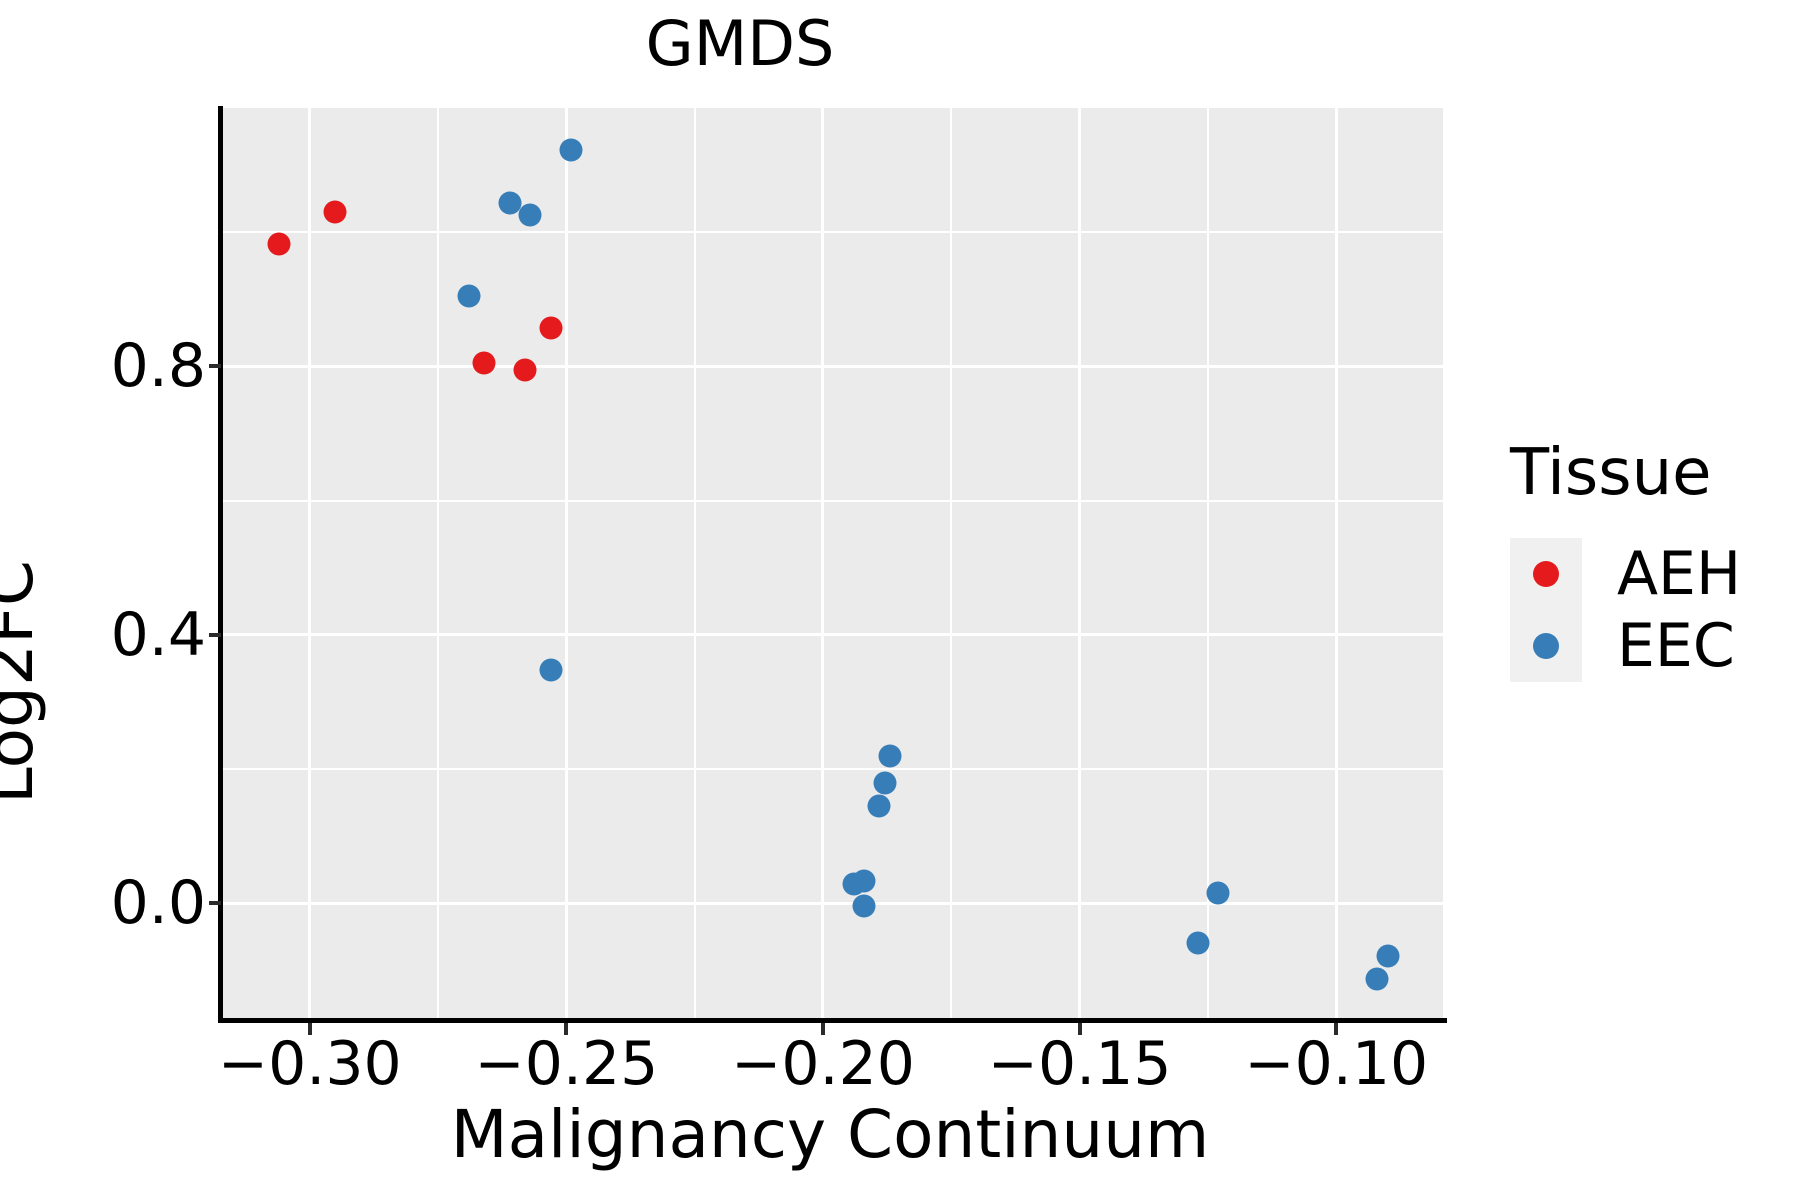 This screenshot has height=1200, width=1800. What do you see at coordinates (1336, 1064) in the screenshot?
I see `x-tick-label: −0.10` at bounding box center [1336, 1064].